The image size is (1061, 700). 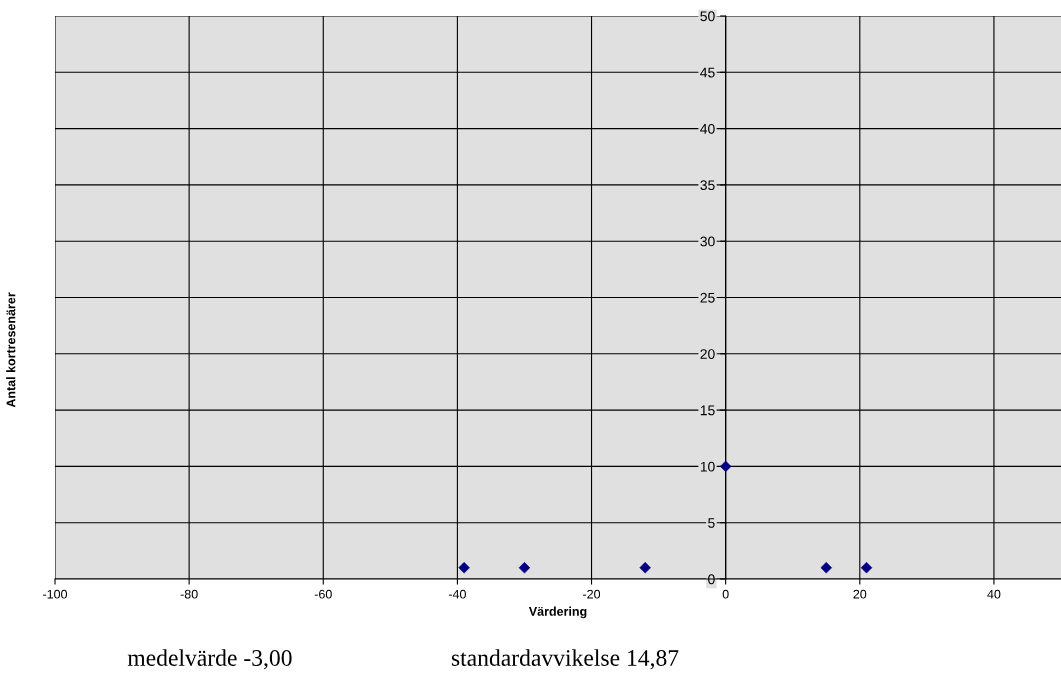 I want to click on y-tick-label: 45, so click(x=707, y=72).